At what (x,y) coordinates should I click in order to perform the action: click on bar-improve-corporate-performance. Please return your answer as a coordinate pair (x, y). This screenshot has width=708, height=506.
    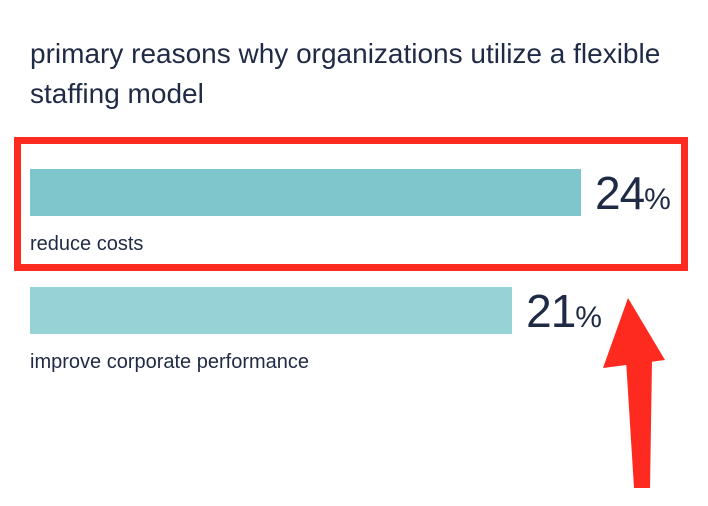
    Looking at the image, I should click on (271, 310).